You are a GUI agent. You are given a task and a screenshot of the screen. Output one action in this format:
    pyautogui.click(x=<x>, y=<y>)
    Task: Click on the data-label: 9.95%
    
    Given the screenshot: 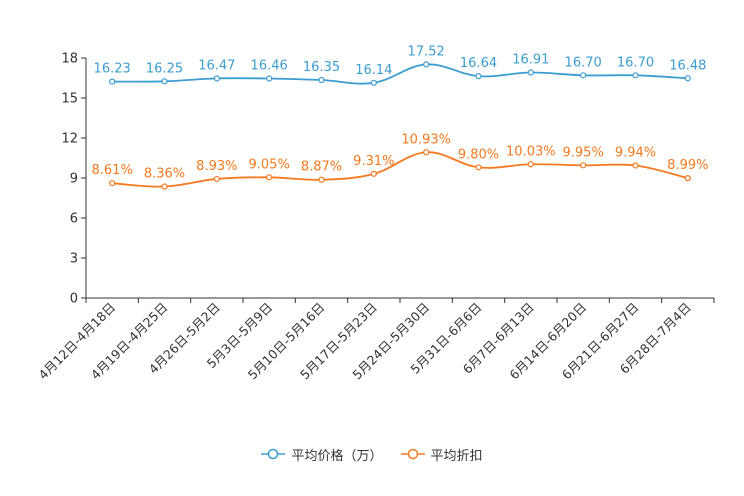 What is the action you would take?
    pyautogui.click(x=583, y=152)
    